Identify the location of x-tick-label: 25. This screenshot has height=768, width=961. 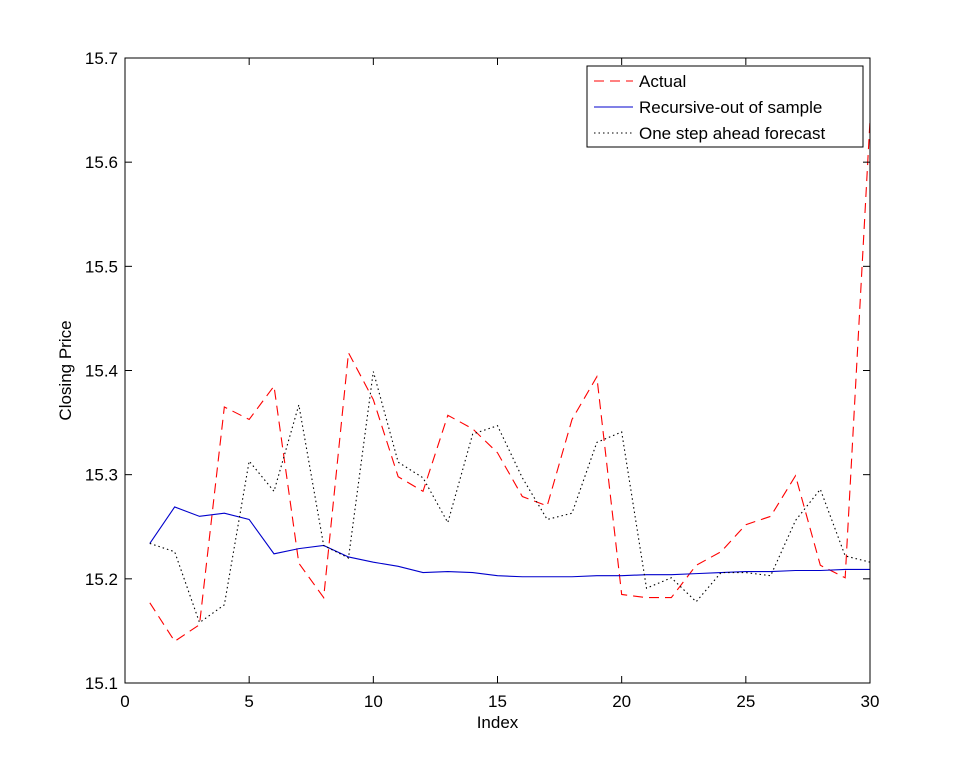
(745, 701).